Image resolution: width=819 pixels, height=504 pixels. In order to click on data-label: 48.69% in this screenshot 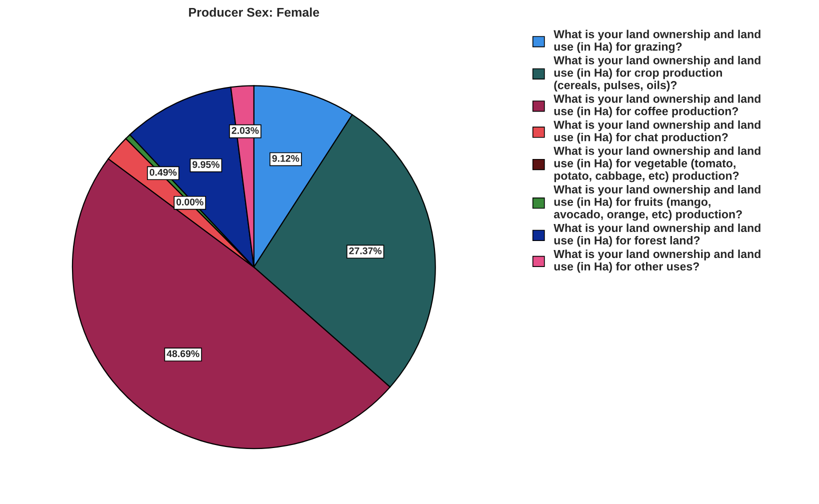, I will do `click(183, 354)`.